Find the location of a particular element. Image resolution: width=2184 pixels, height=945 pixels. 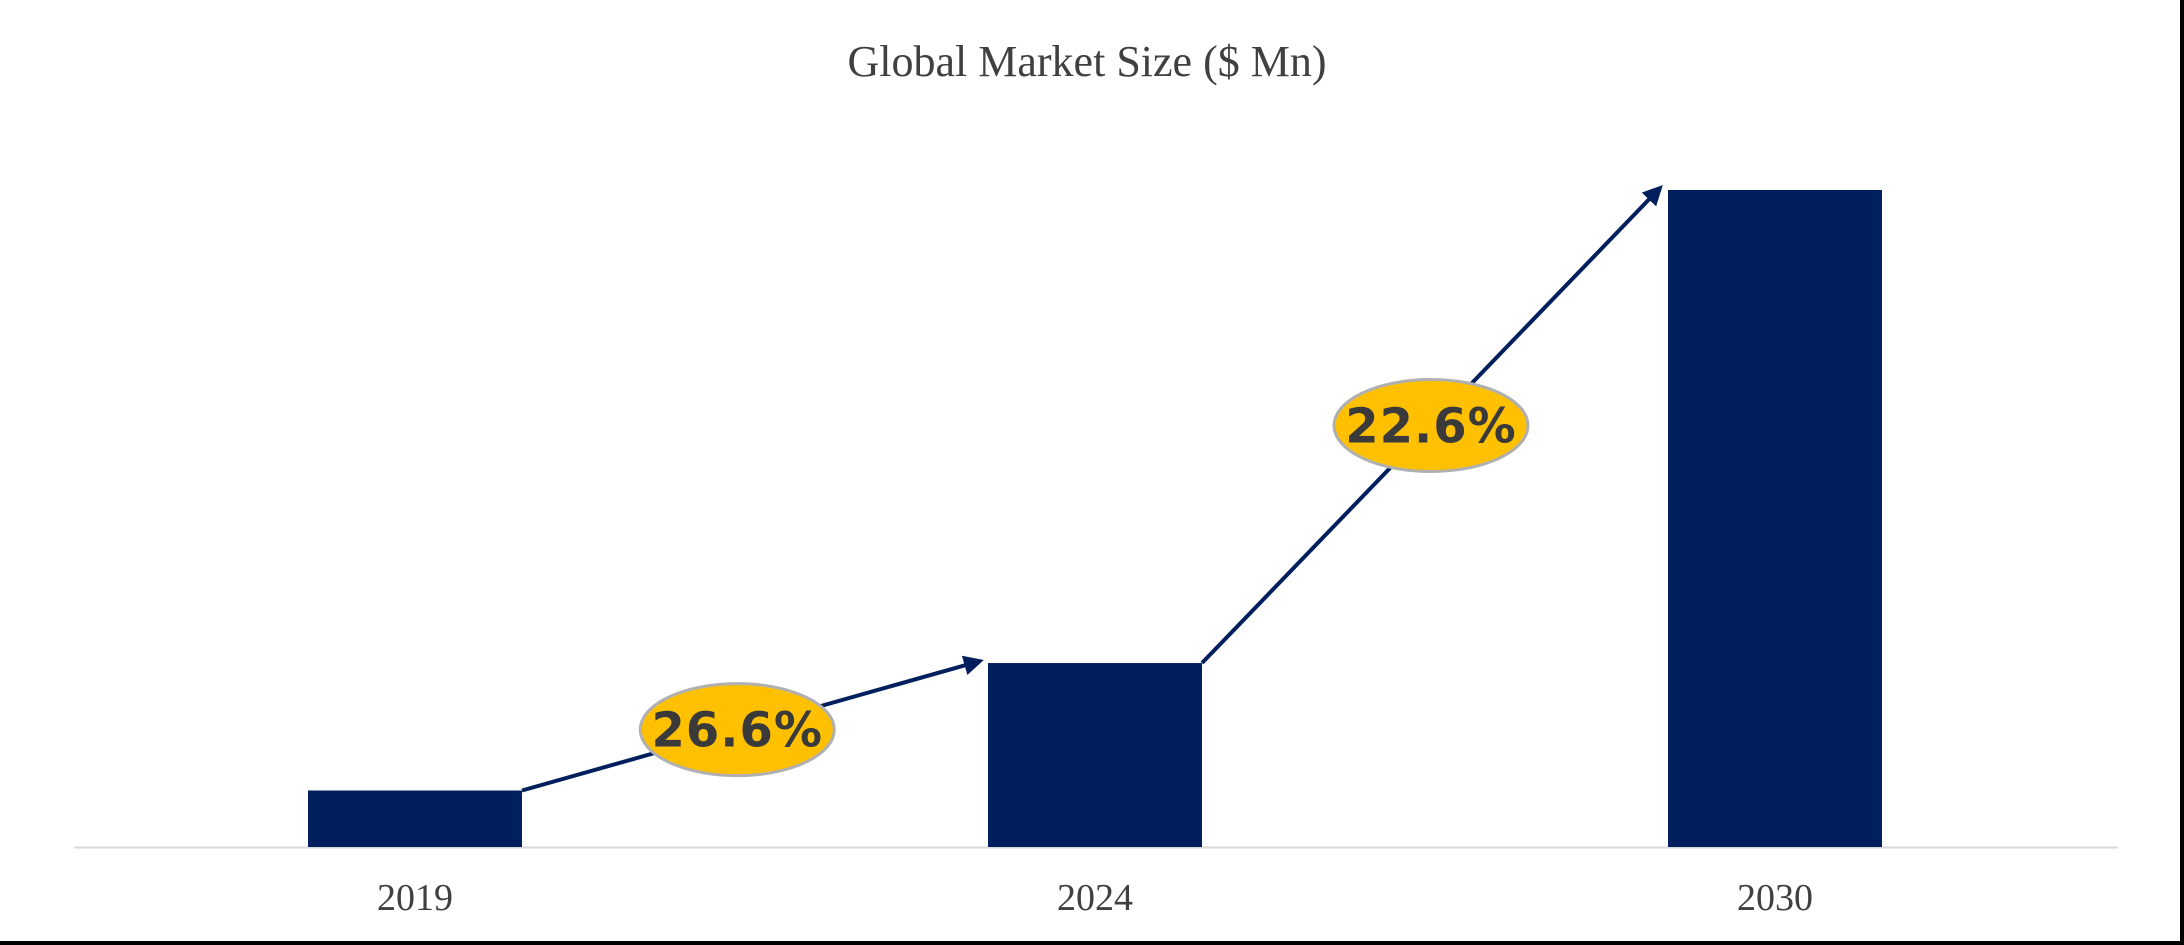

cagr-label-2019-2024: 26.6% is located at coordinates (737, 731).